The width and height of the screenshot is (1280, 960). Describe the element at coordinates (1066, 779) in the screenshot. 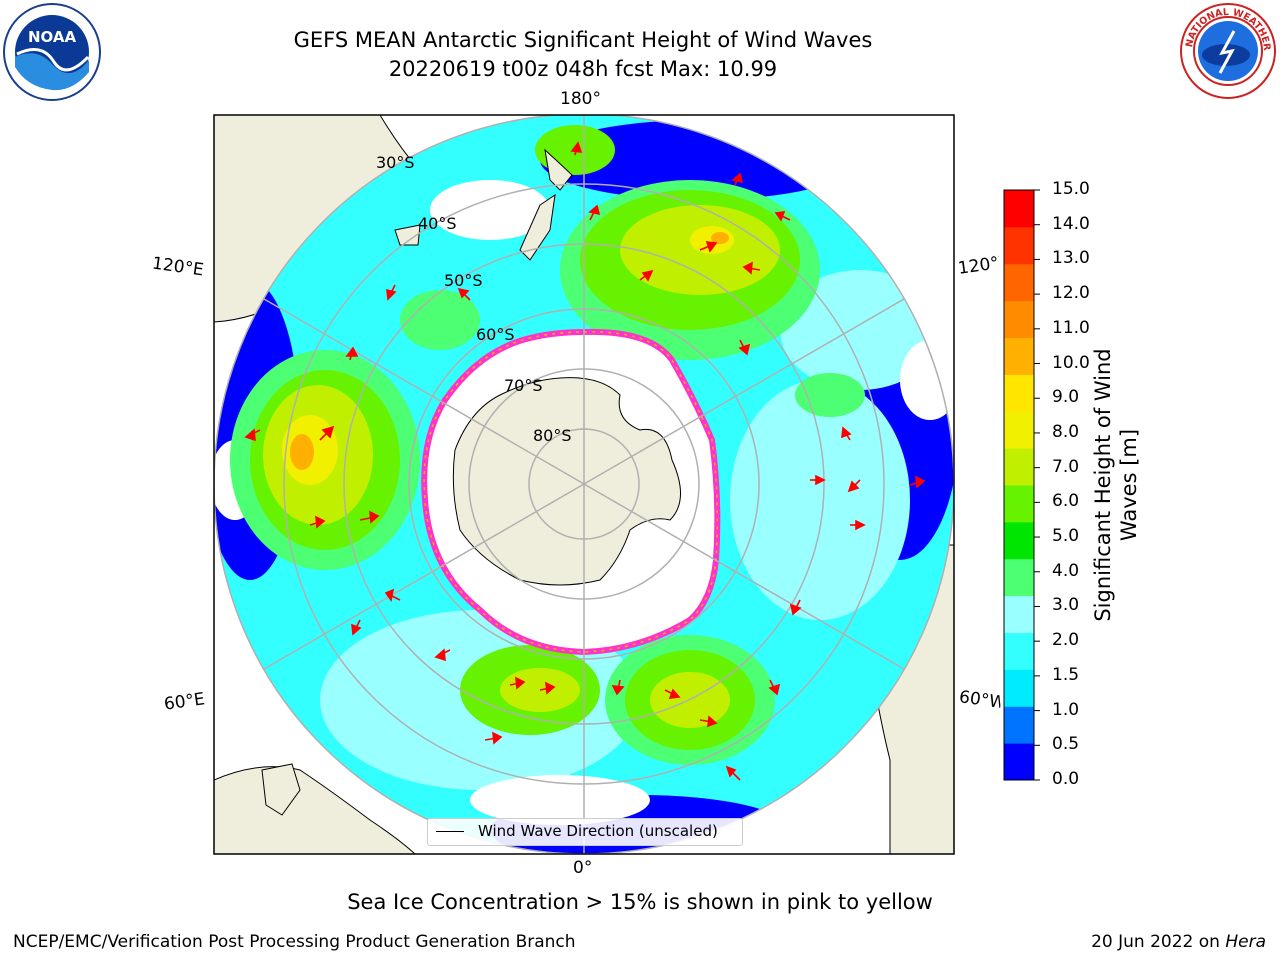

I see `colorbar-tick-label: 0.0` at that location.